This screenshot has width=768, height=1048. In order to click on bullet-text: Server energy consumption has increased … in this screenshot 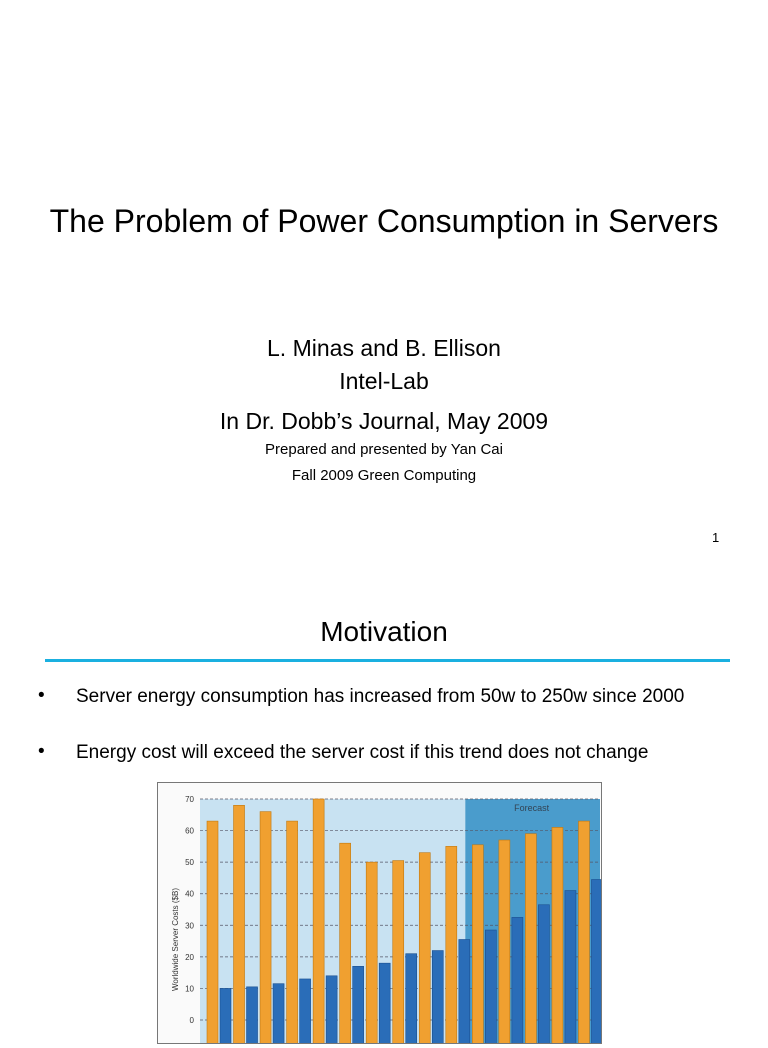, I will do `click(380, 696)`.